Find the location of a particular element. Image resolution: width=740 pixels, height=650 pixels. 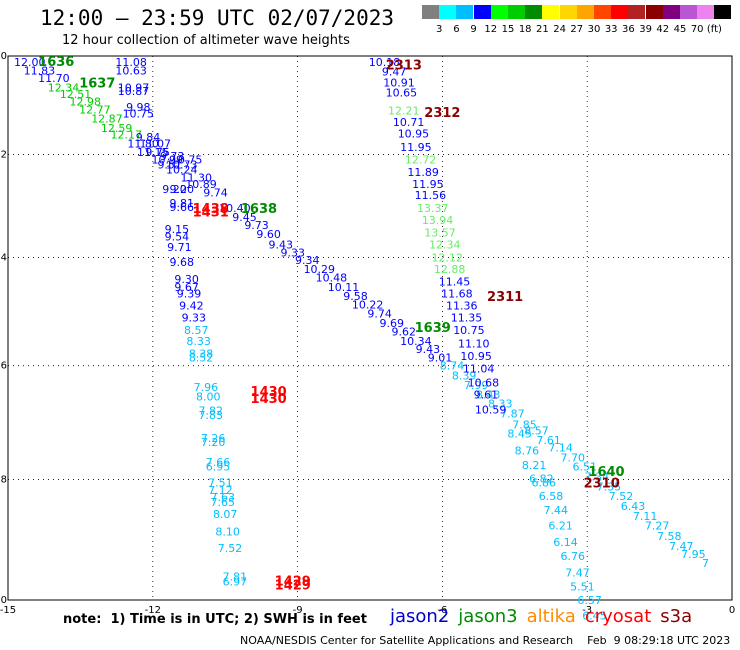

wave-height-value: 7.44 is located at coordinates (556, 510).